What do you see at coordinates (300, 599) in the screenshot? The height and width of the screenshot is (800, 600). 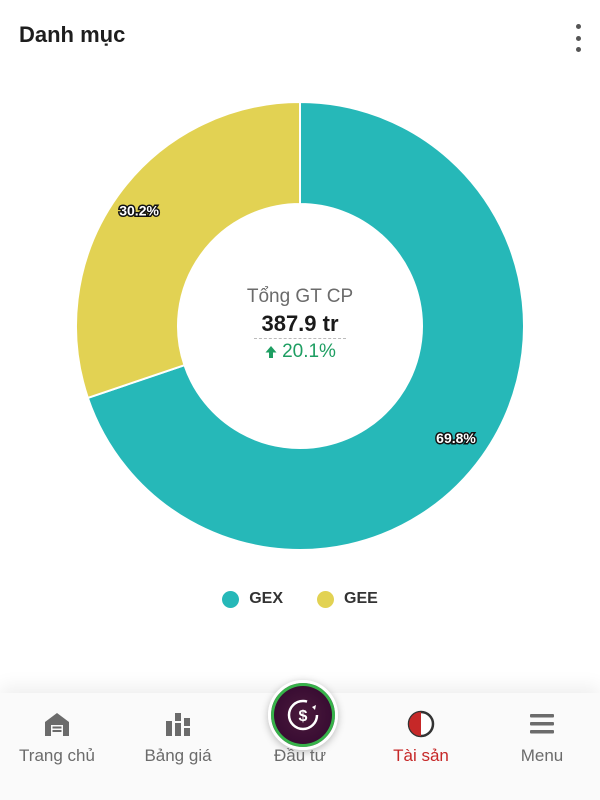 I see `chart-legend: GEX GEE` at bounding box center [300, 599].